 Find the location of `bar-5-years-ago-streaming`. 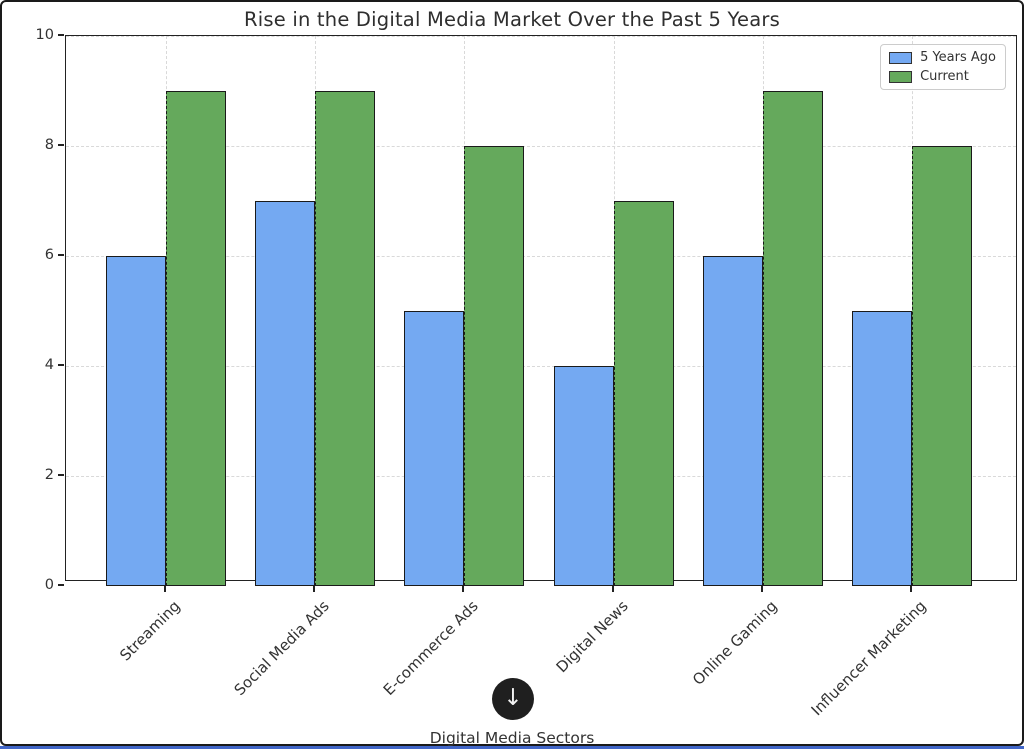

bar-5-years-ago-streaming is located at coordinates (136, 421).